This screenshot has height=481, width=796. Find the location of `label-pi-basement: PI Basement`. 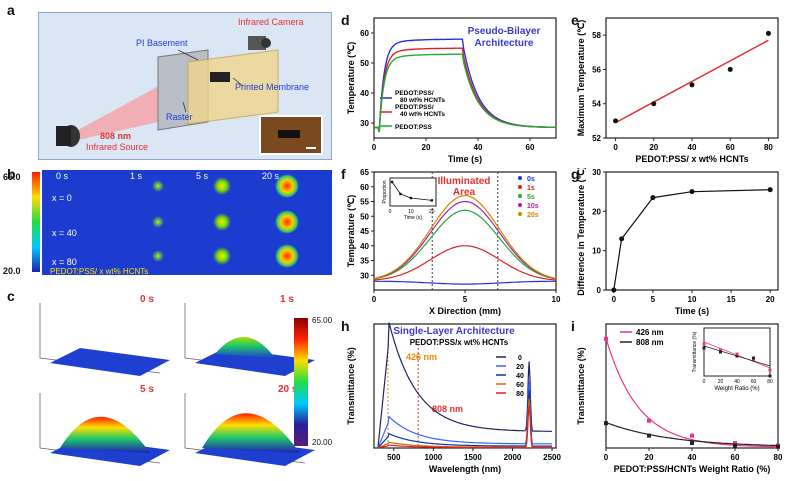

label-pi-basement: PI Basement is located at coordinates (162, 43).